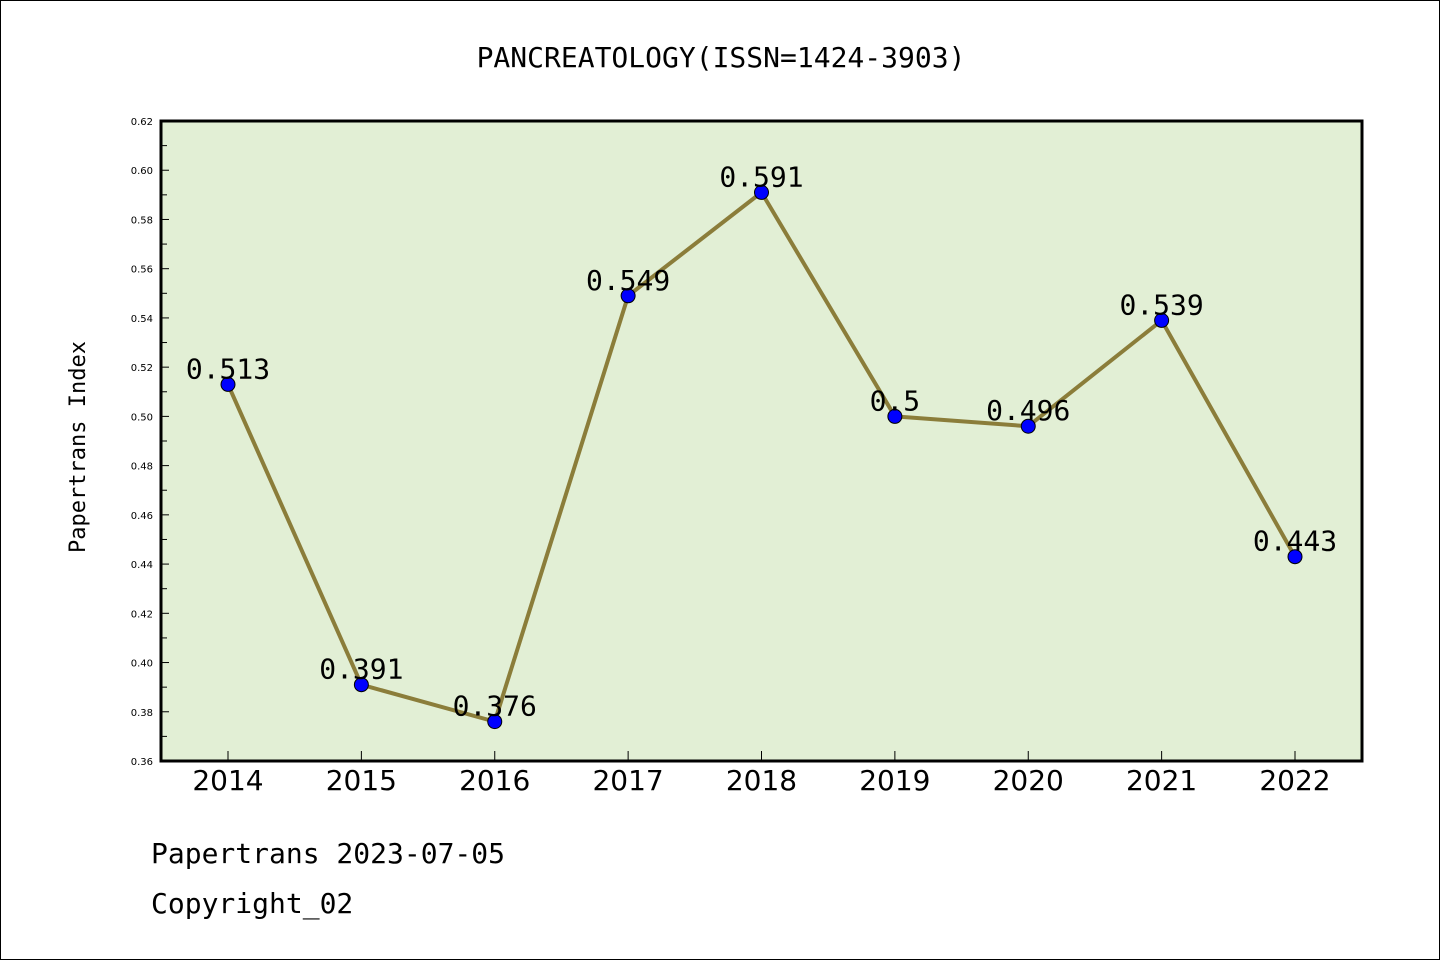 This screenshot has width=1440, height=960. Describe the element at coordinates (228, 384) in the screenshot. I see `data-point-2014` at that location.